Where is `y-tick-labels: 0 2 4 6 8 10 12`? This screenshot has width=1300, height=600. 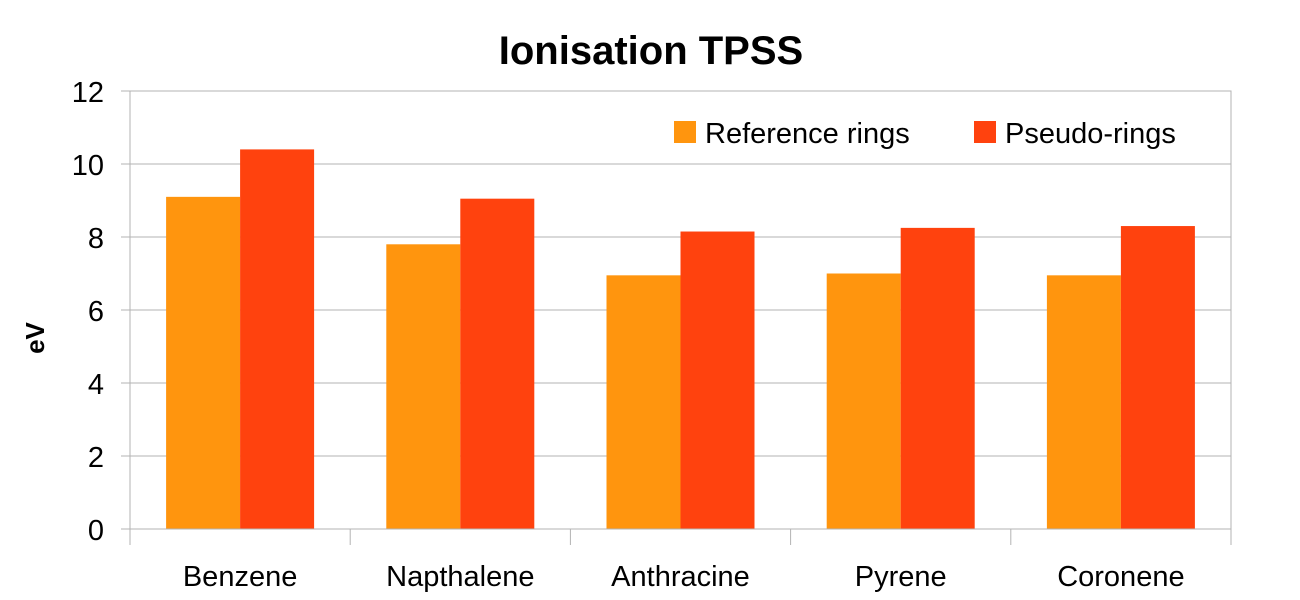
y-tick-labels: 0 2 4 6 8 10 12 is located at coordinates (88, 312).